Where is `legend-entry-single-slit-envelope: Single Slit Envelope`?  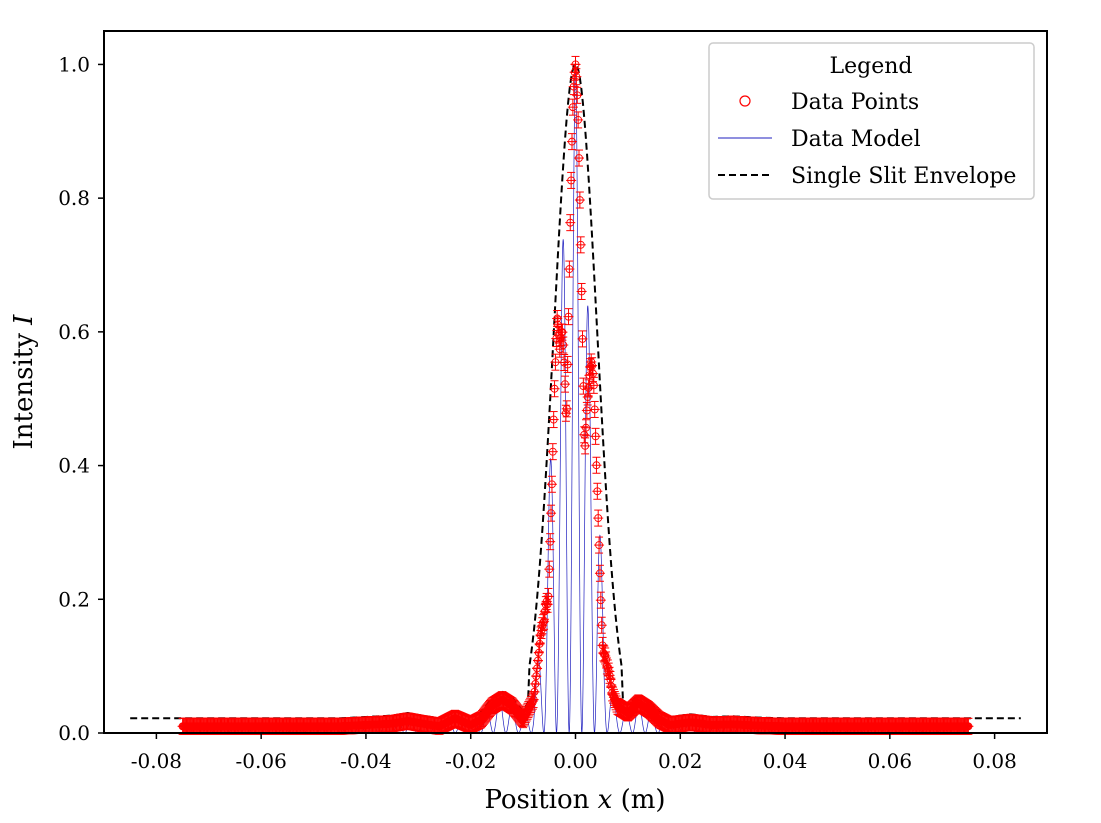 legend-entry-single-slit-envelope: Single Slit Envelope is located at coordinates (903, 176).